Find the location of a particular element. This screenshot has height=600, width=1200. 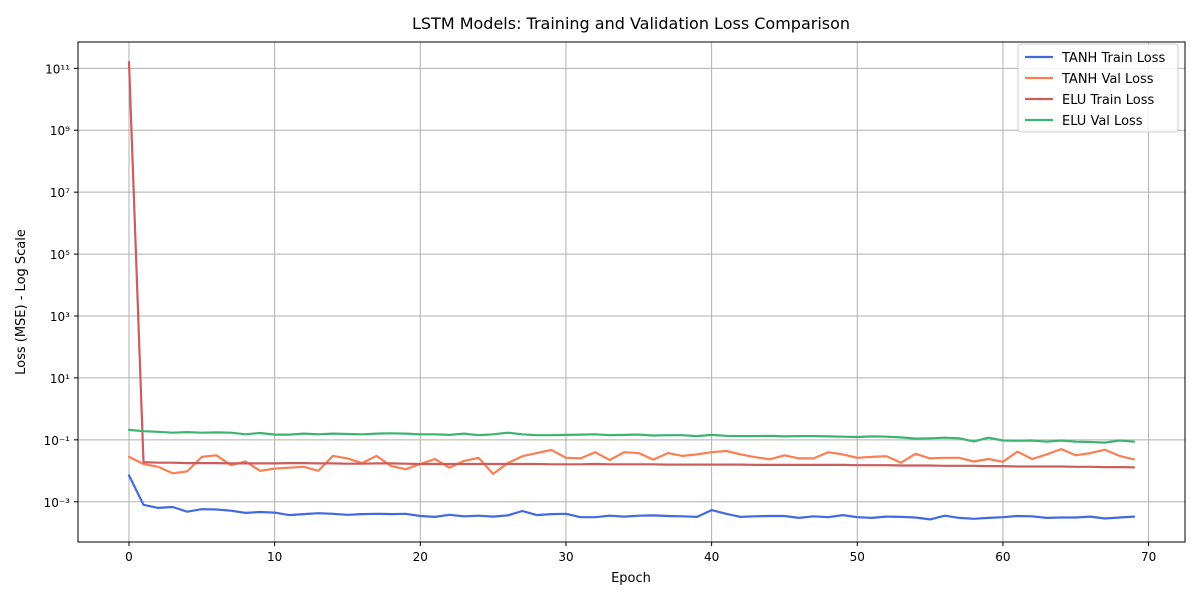

x-tick-label: 60 is located at coordinates (1002, 557).